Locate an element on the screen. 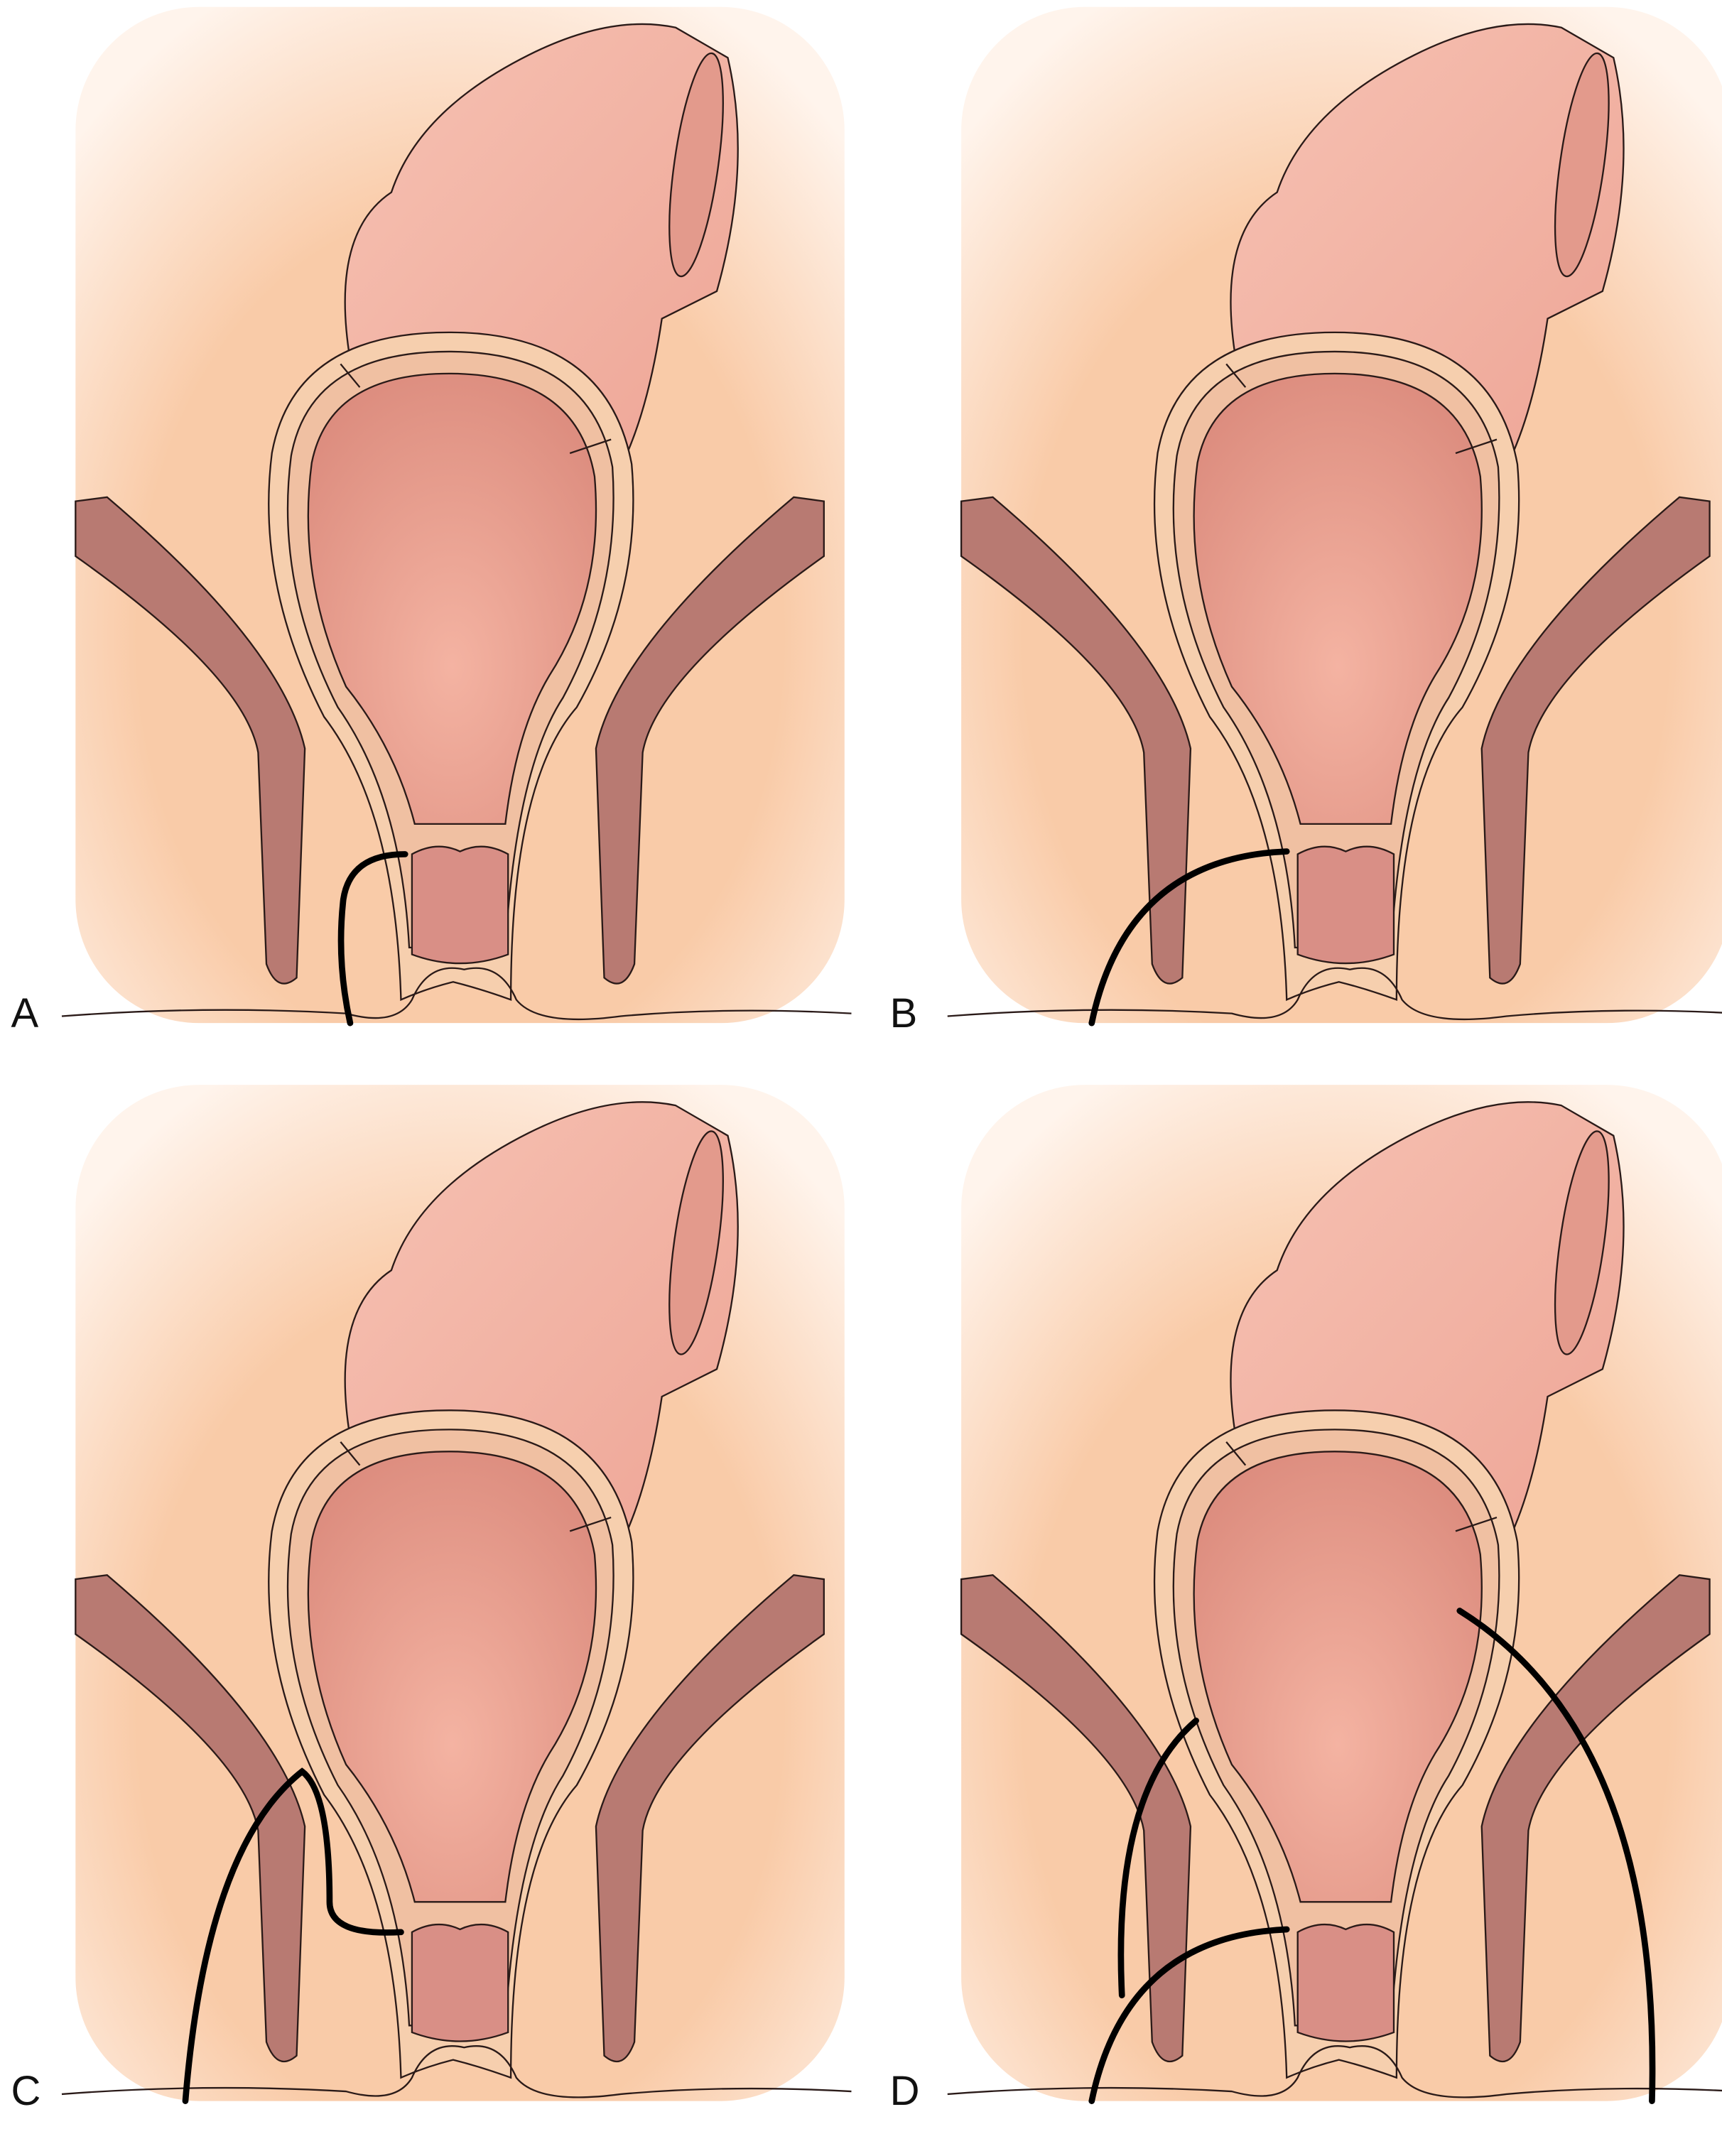  panel-label: D is located at coordinates (905, 2091).